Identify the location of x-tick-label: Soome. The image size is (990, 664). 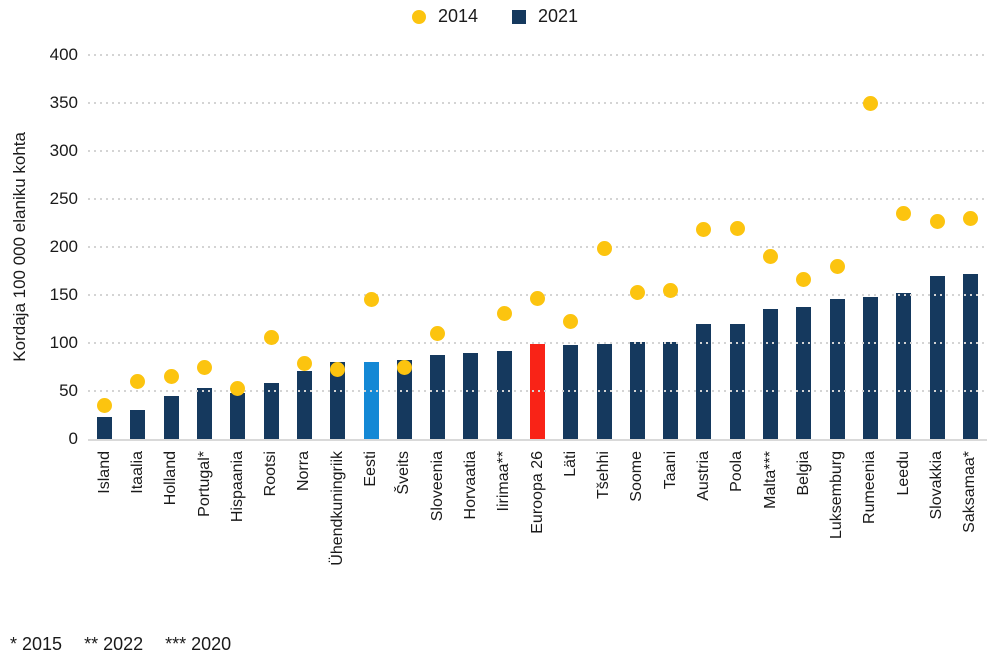
(637, 476).